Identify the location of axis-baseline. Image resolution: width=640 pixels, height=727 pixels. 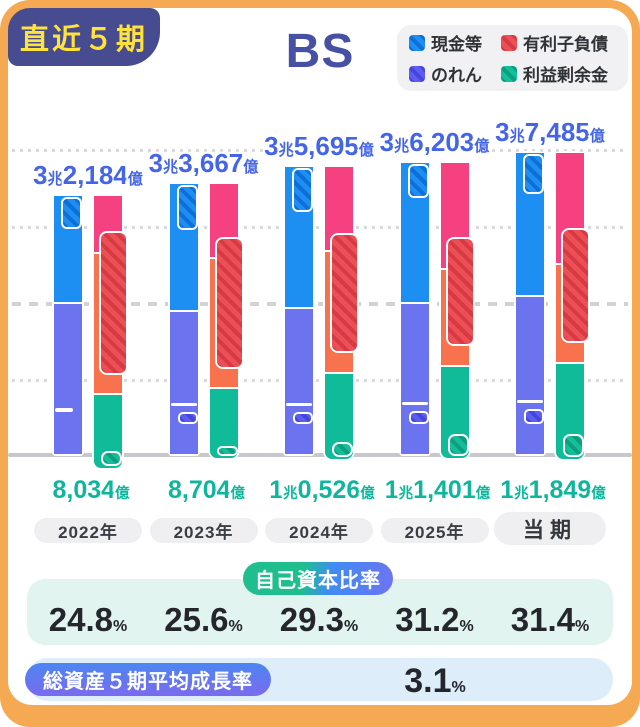
(320, 455).